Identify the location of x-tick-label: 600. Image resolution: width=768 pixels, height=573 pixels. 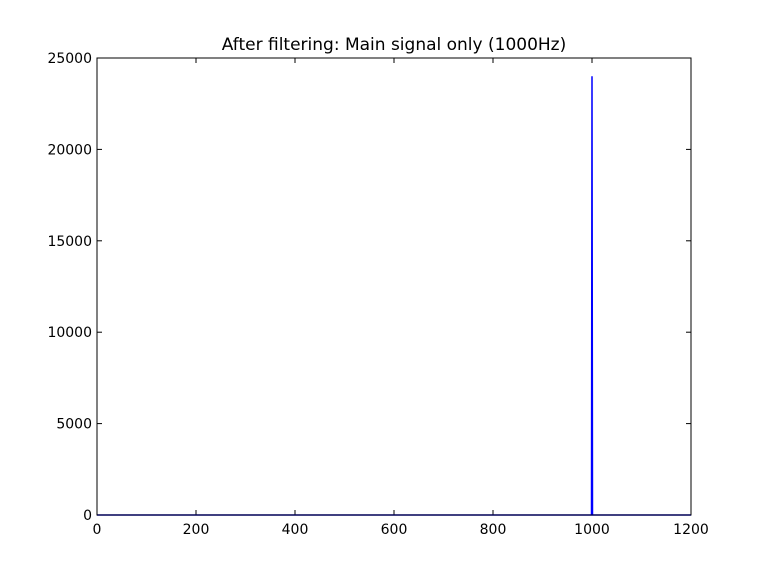
(394, 530).